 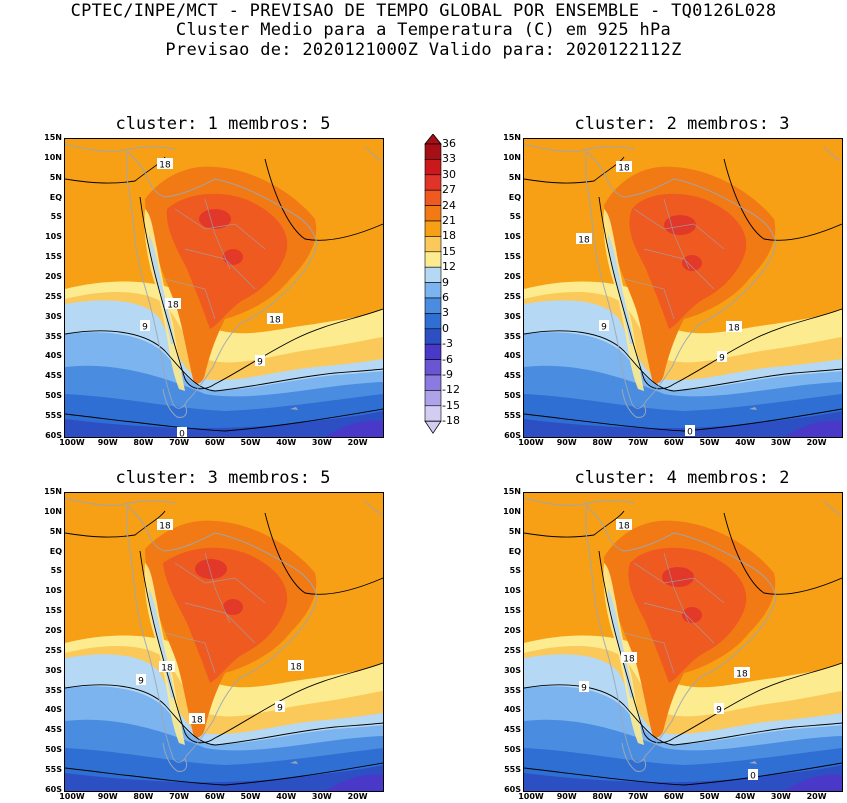 I want to click on colorbar-tick-label: -18, so click(x=451, y=421).